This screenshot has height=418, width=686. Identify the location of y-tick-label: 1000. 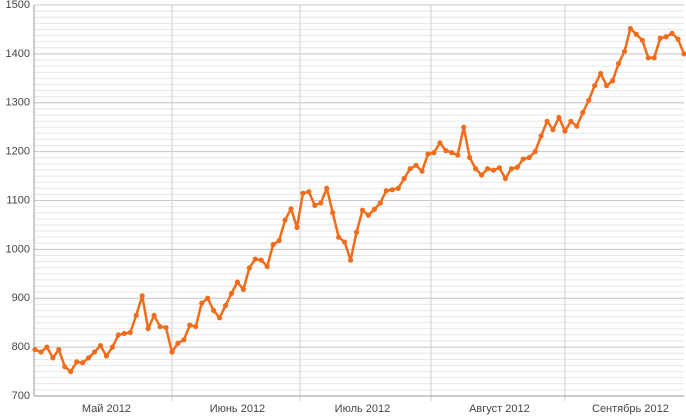
(18, 249).